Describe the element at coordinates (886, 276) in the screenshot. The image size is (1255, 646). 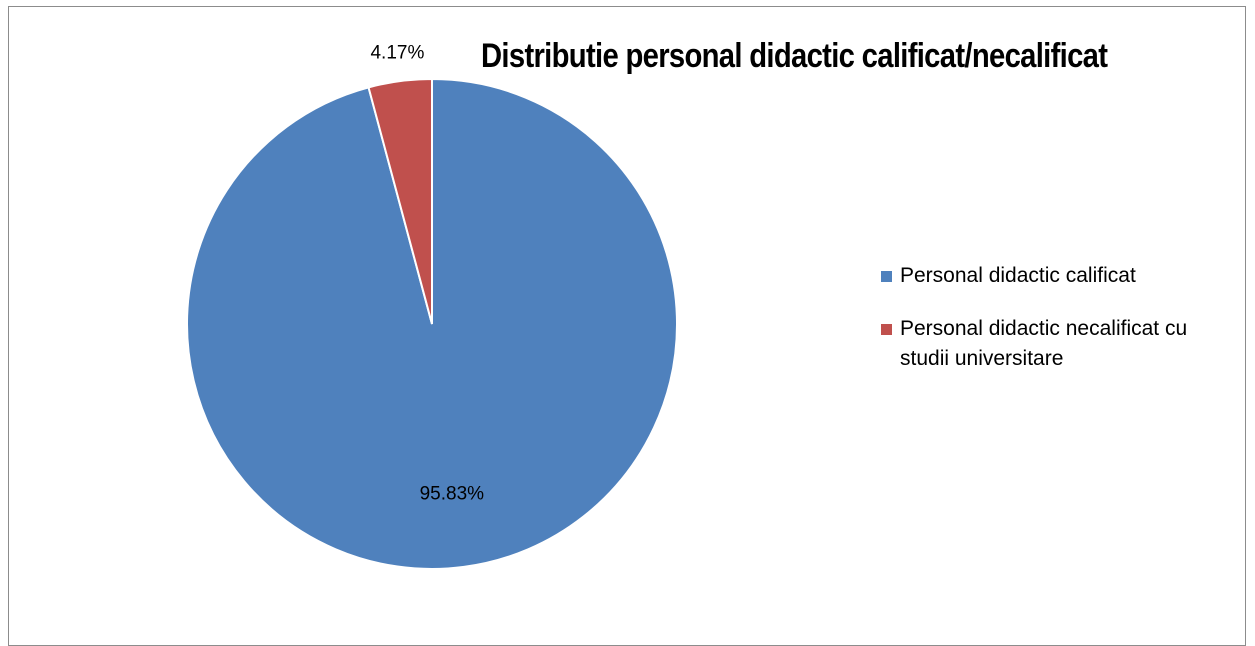
I see `legend-swatch-calificat` at that location.